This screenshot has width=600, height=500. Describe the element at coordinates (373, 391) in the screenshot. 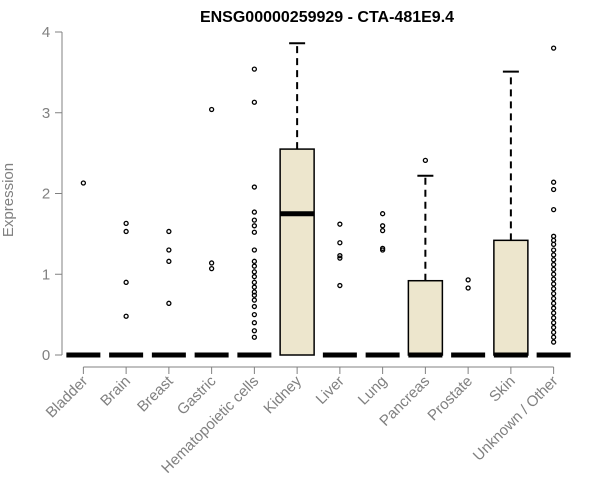

I see `x-tick-label: Lung` at that location.